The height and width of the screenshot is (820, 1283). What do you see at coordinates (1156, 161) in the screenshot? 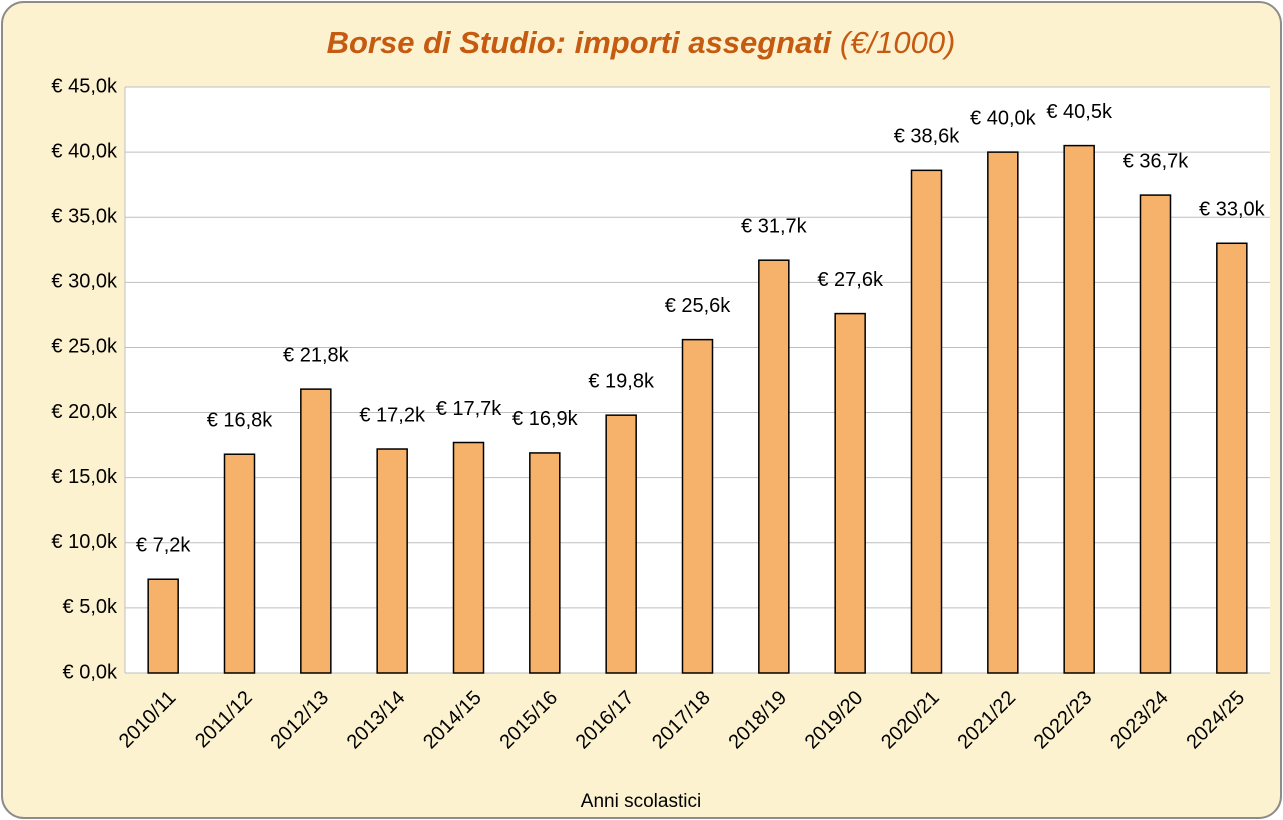
I see `data-label: € 36,7k` at bounding box center [1156, 161].